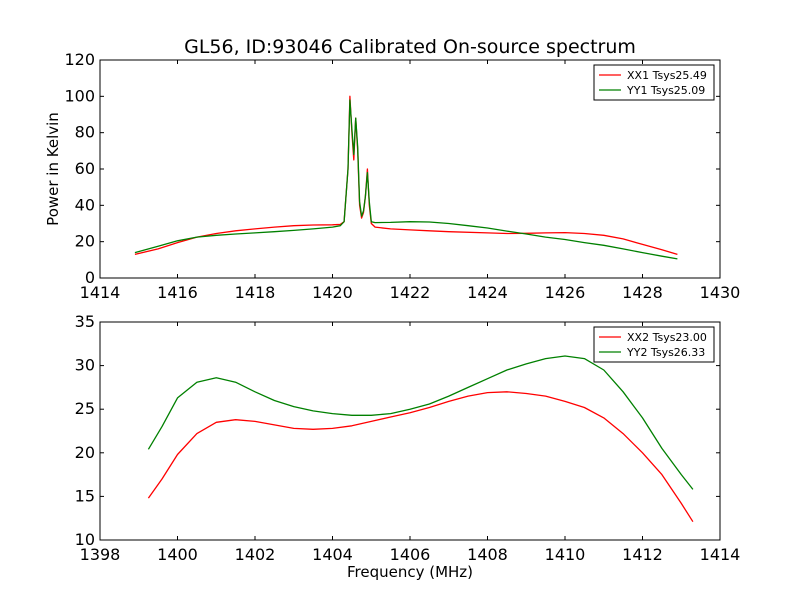  I want to click on bottom-x-tick-label: 1408, so click(487, 554).